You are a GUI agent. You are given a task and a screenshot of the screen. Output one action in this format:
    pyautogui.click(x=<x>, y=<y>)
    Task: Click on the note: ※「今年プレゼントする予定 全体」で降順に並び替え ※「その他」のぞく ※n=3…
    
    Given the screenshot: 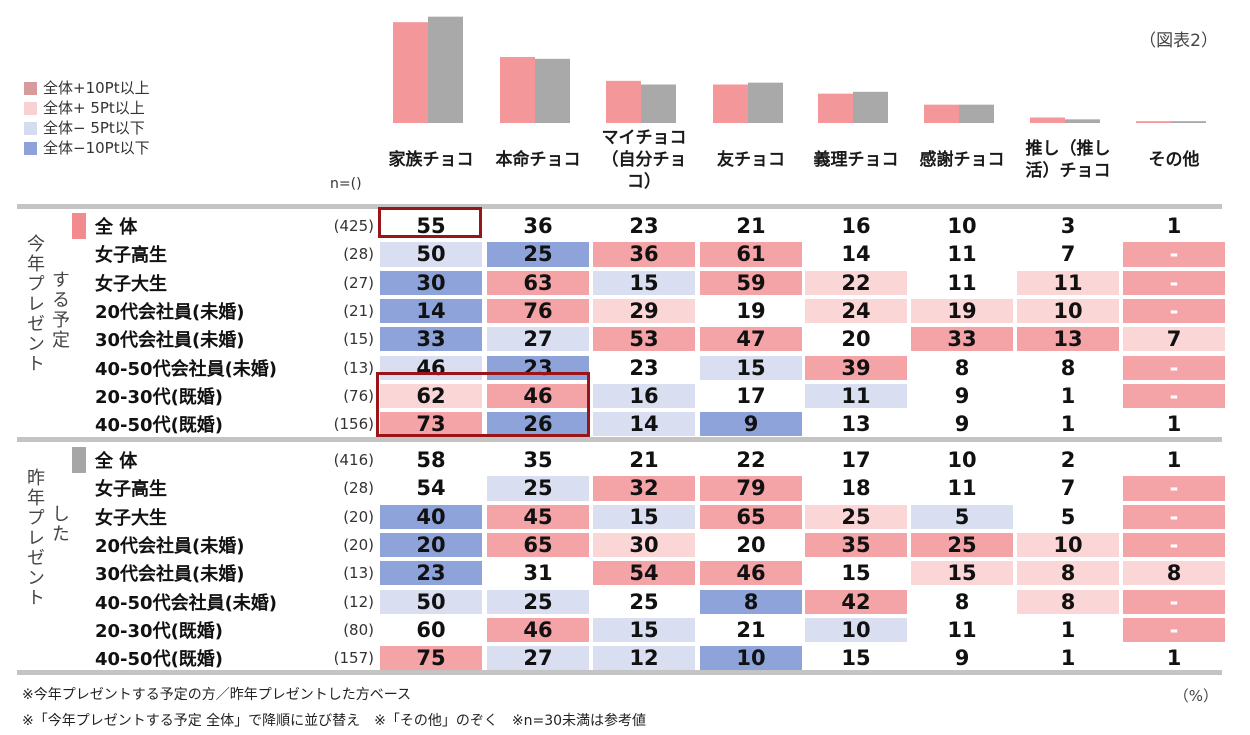 What is the action you would take?
    pyautogui.click(x=334, y=721)
    